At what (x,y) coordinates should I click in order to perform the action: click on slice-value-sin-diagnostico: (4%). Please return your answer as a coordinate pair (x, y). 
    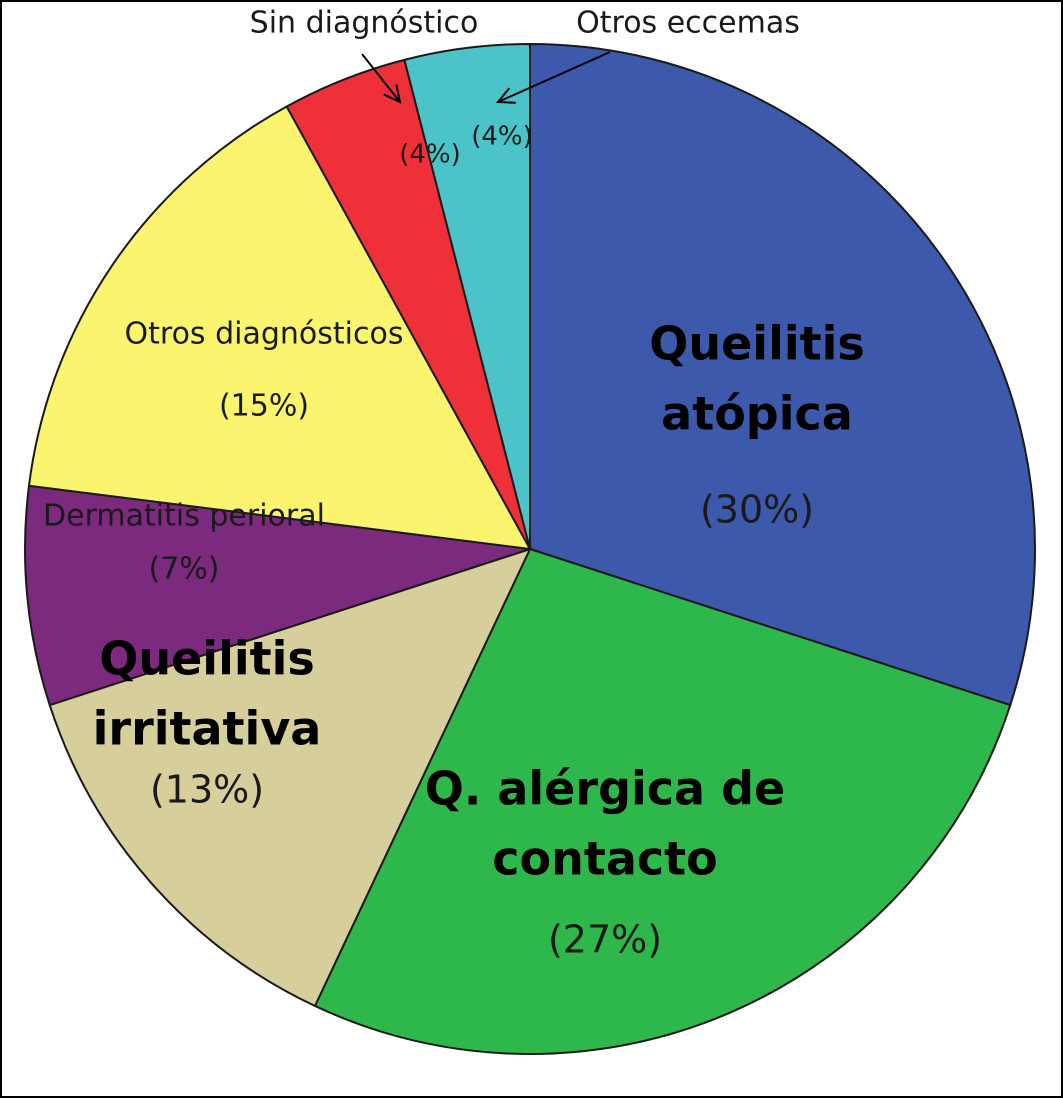
    Looking at the image, I should click on (430, 155).